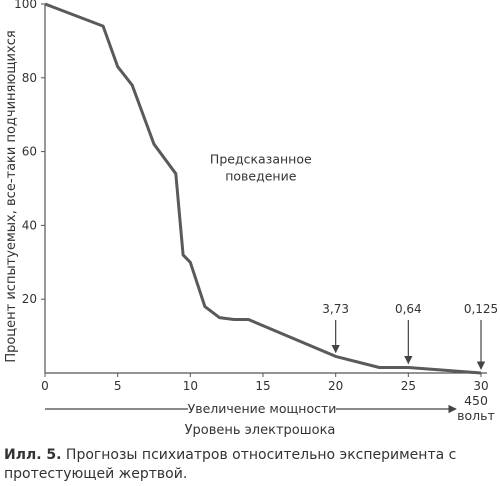 The image size is (500, 486). Describe the element at coordinates (33, 455) in the screenshot. I see `caption-label: Илл. 5.` at that location.